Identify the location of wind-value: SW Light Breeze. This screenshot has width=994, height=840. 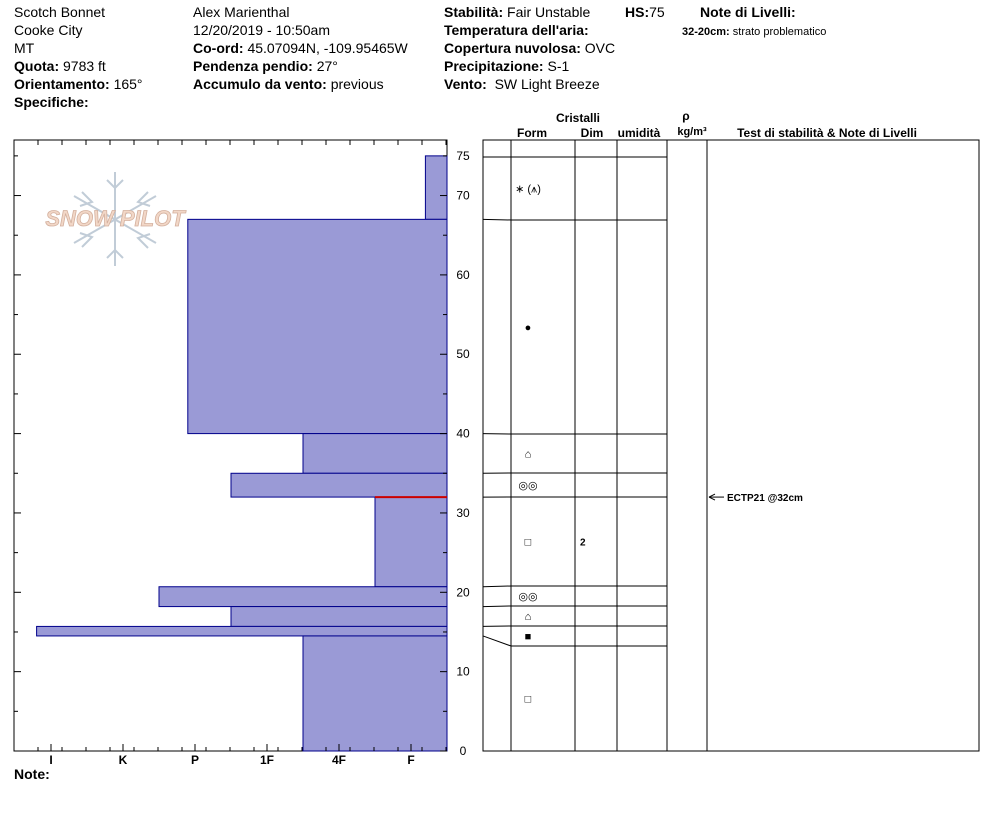
(547, 84).